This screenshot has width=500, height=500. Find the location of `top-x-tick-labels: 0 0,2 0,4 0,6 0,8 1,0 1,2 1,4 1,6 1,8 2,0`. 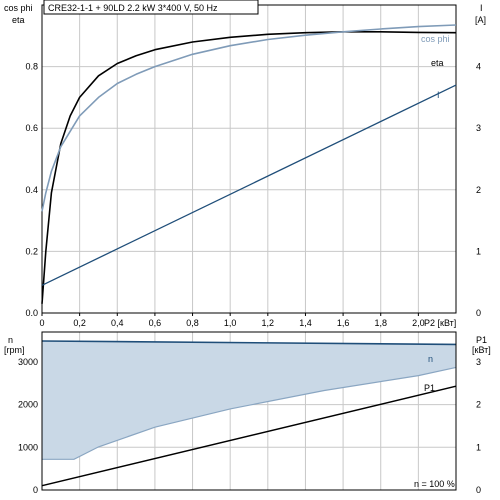

top-x-tick-labels: 0 0,2 0,4 0,6 0,8 1,0 1,2 1,4 1,6 1,8 2,0 is located at coordinates (232, 320).